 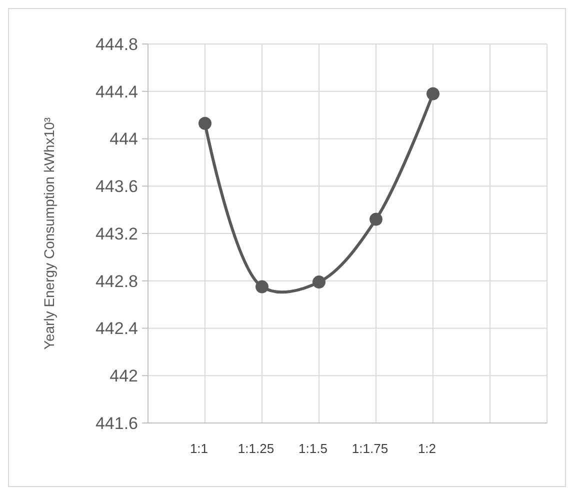 I want to click on x-tick-label: 1:1, so click(x=199, y=448).